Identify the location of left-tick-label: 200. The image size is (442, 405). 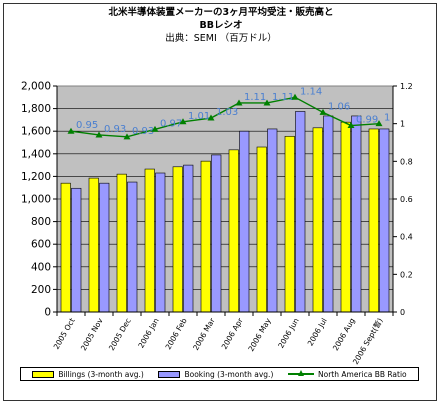
(41, 290).